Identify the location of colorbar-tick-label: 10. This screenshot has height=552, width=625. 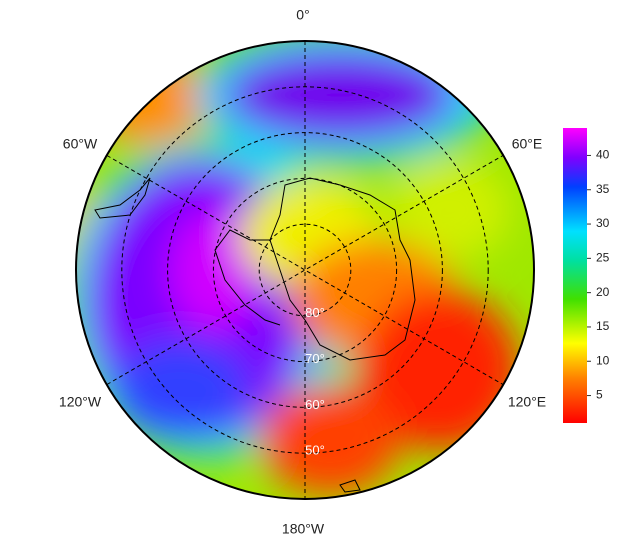
(603, 360).